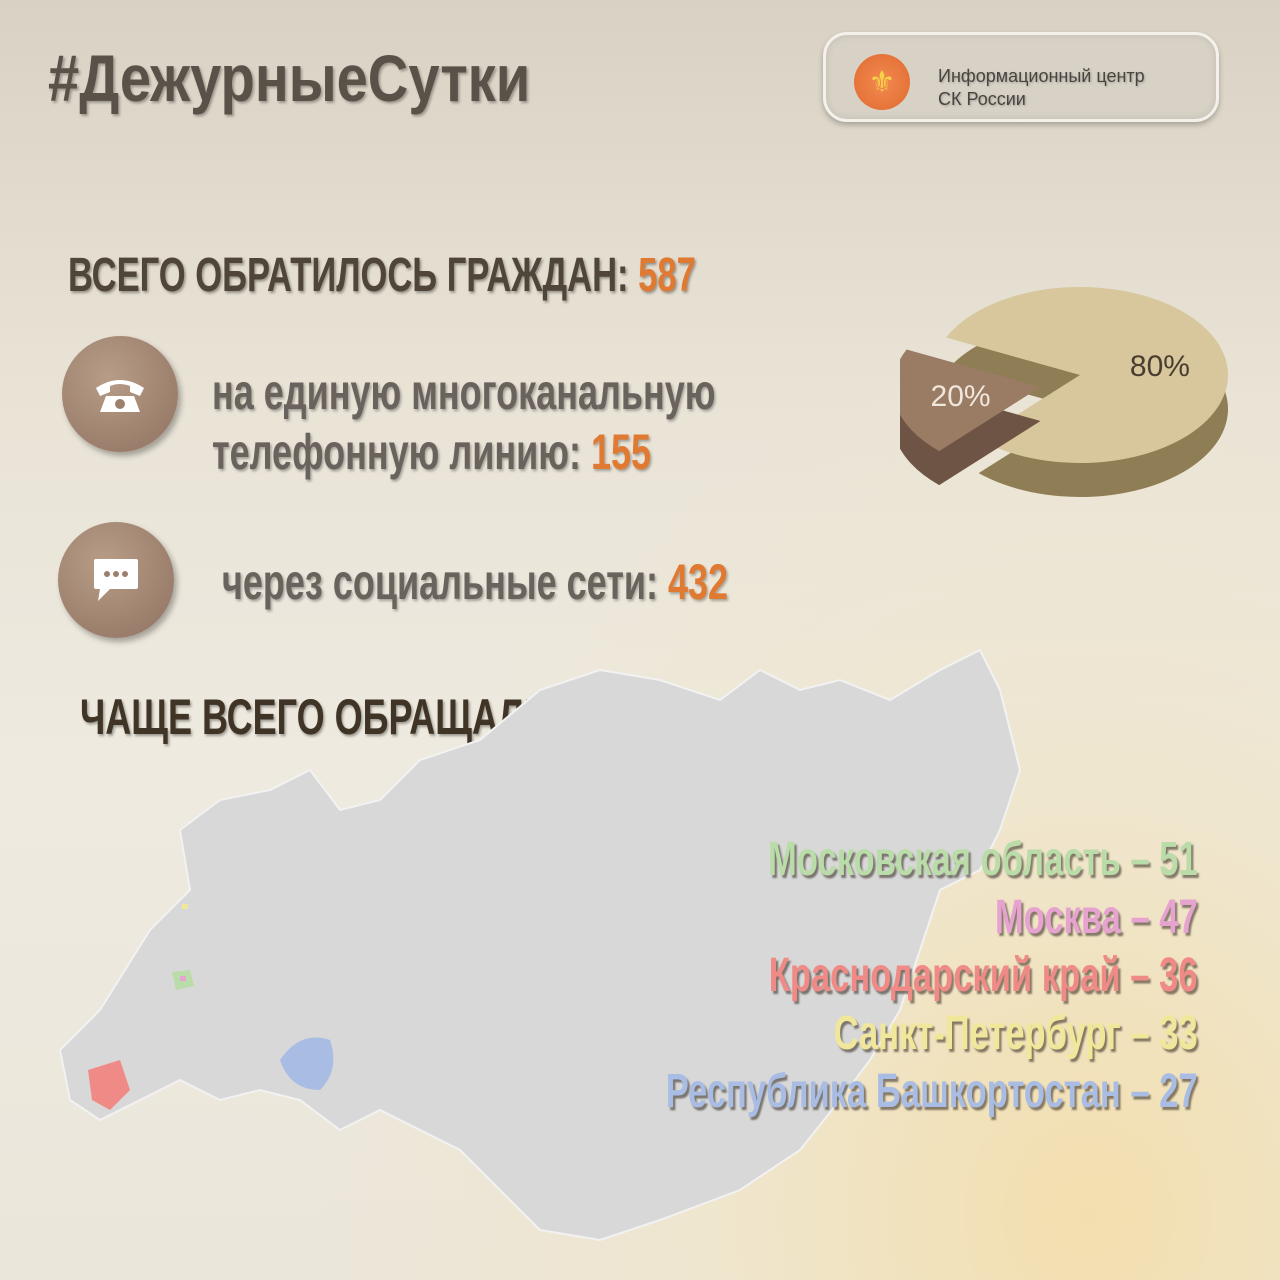 The image size is (1280, 1280). What do you see at coordinates (882, 82) in the screenshot?
I see `sk-emblem-icon: ⚜` at bounding box center [882, 82].